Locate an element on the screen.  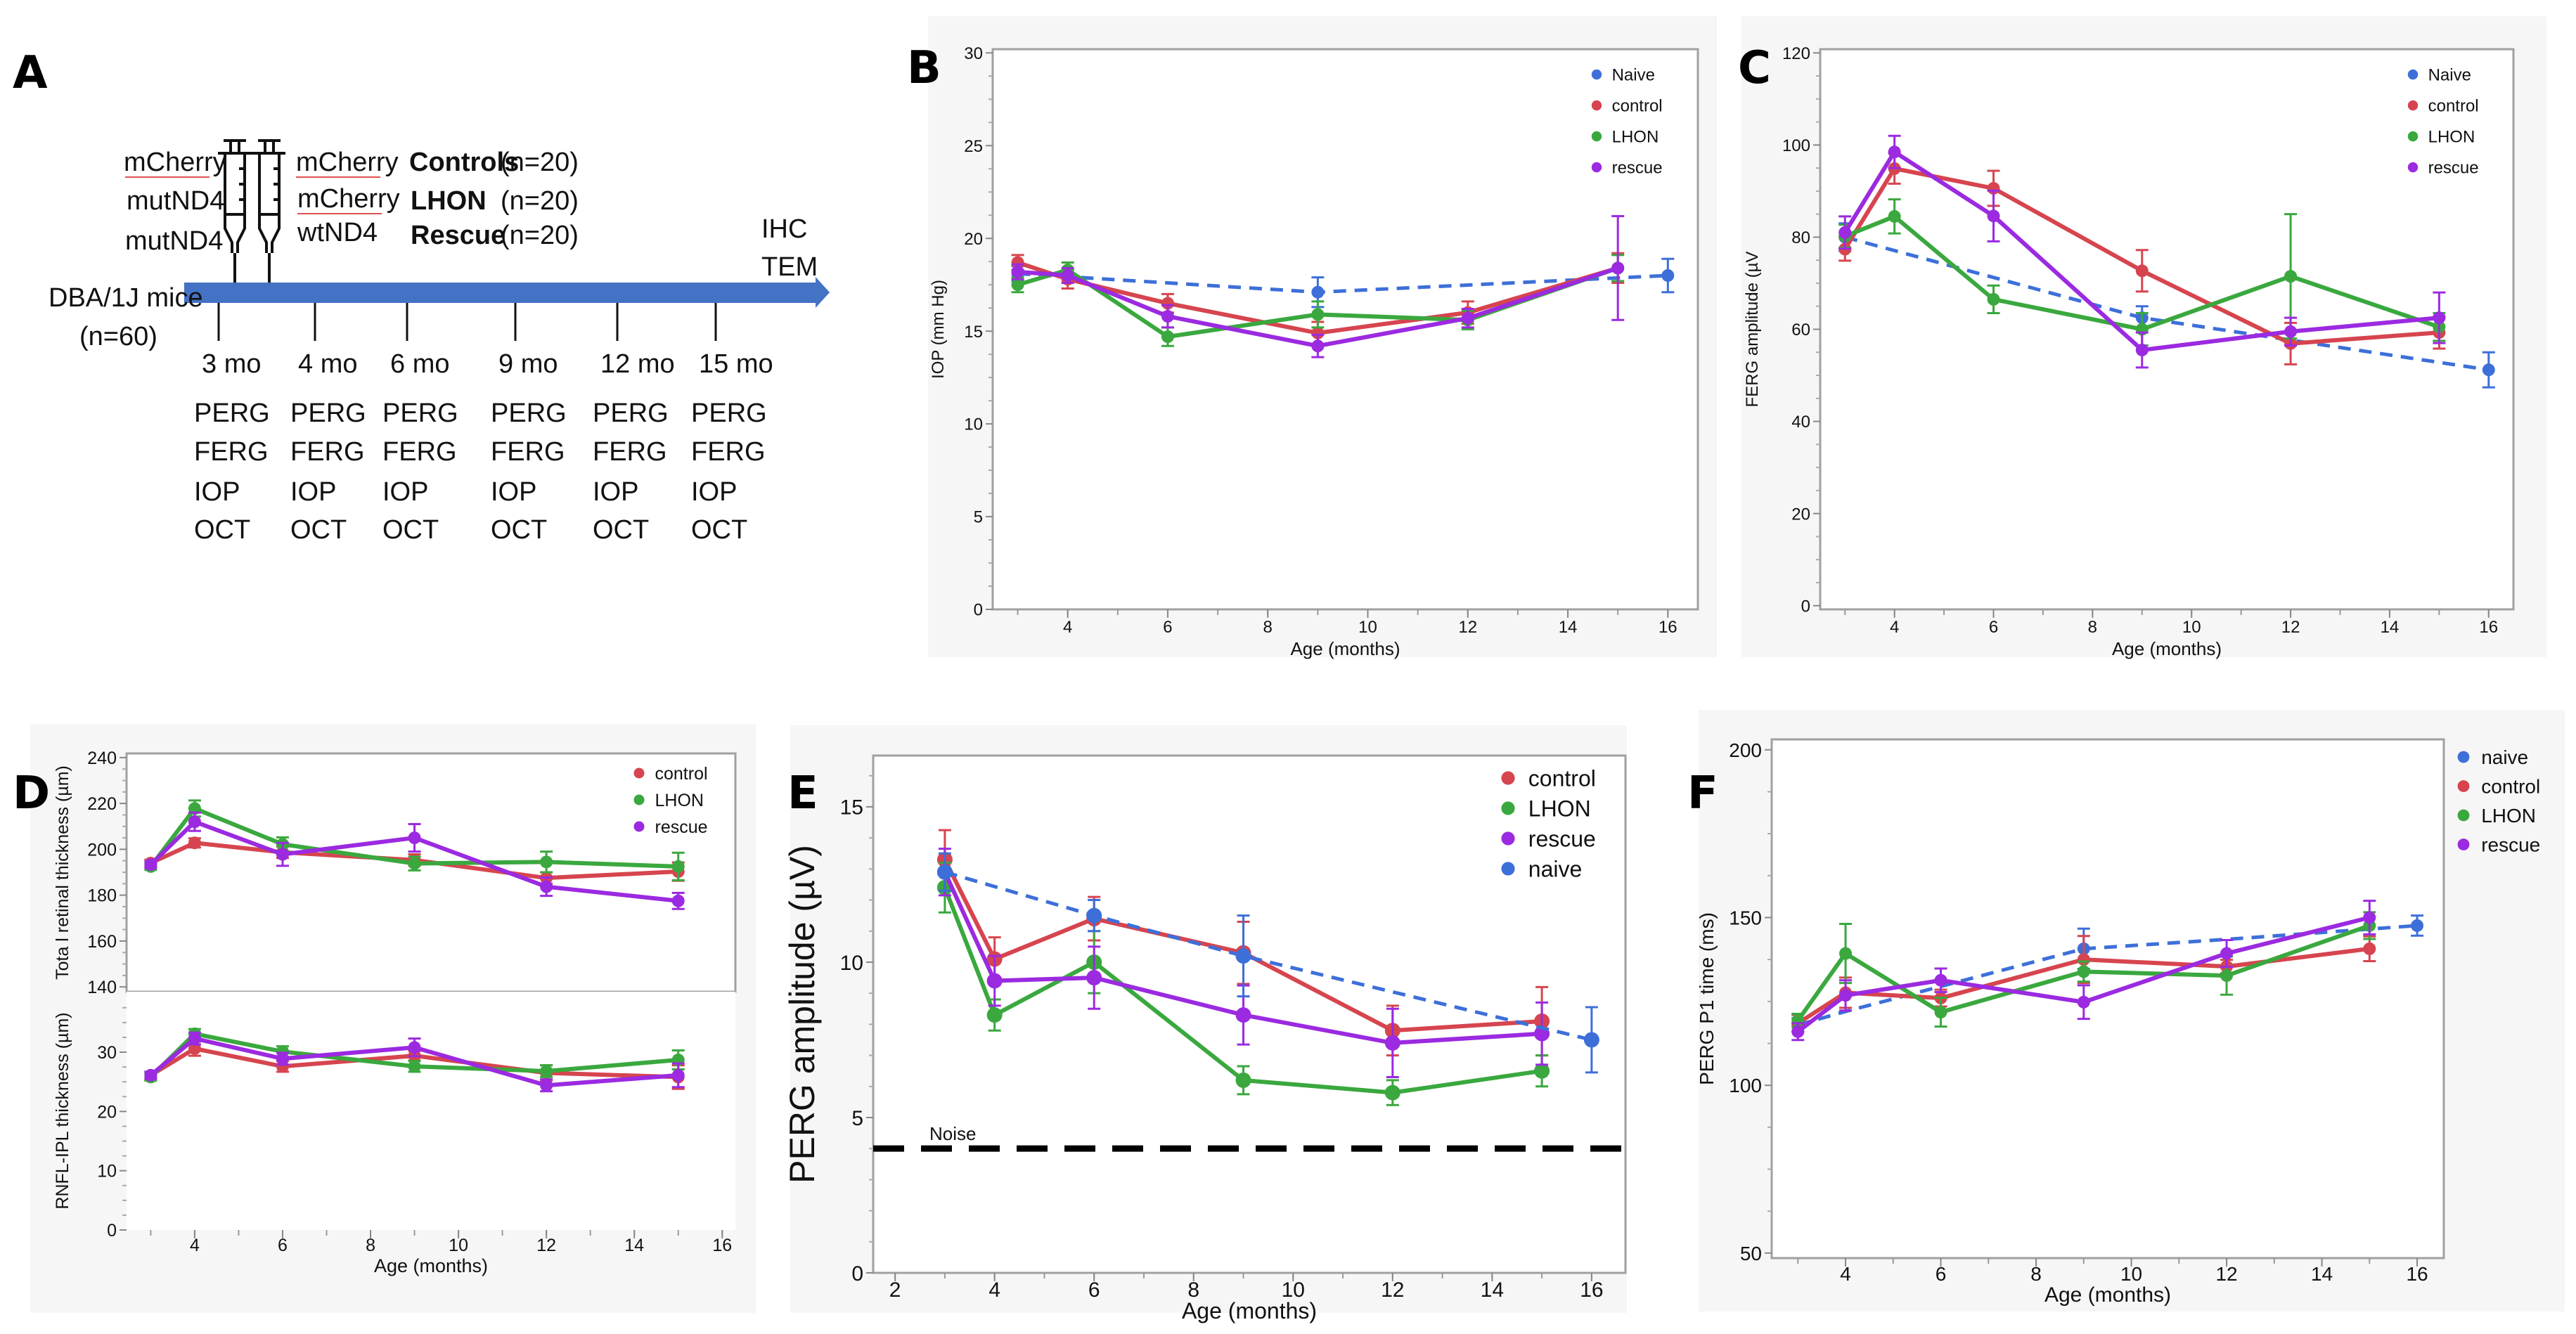
timepoint-label: 4 mo is located at coordinates (327, 364).